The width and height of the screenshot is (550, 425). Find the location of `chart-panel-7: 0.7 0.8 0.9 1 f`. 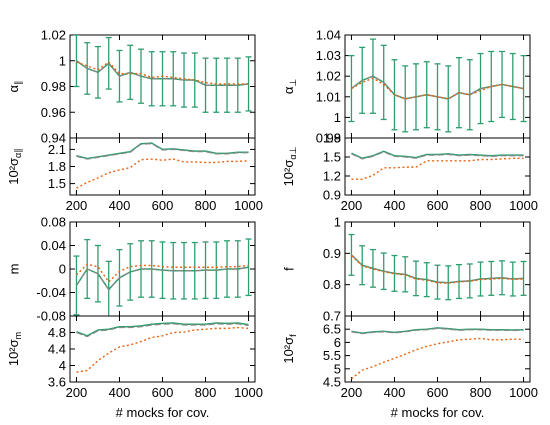

chart-panel-7: 0.7 0.8 0.9 1 f is located at coordinates (406, 269).